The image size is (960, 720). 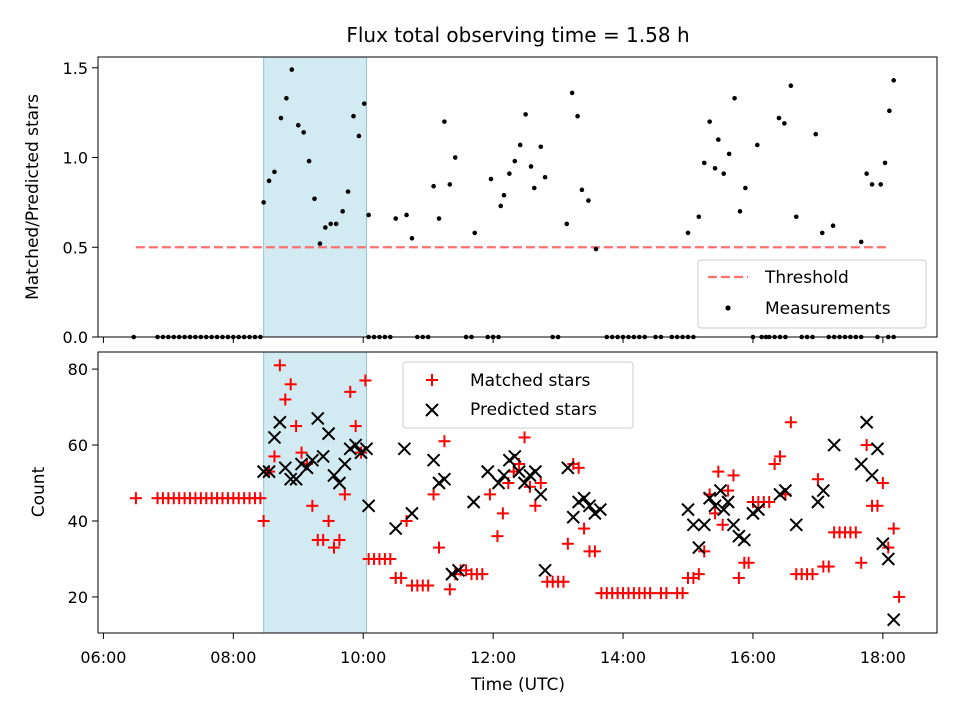 I want to click on bottom-y-tick-label: 40, so click(x=78, y=521).